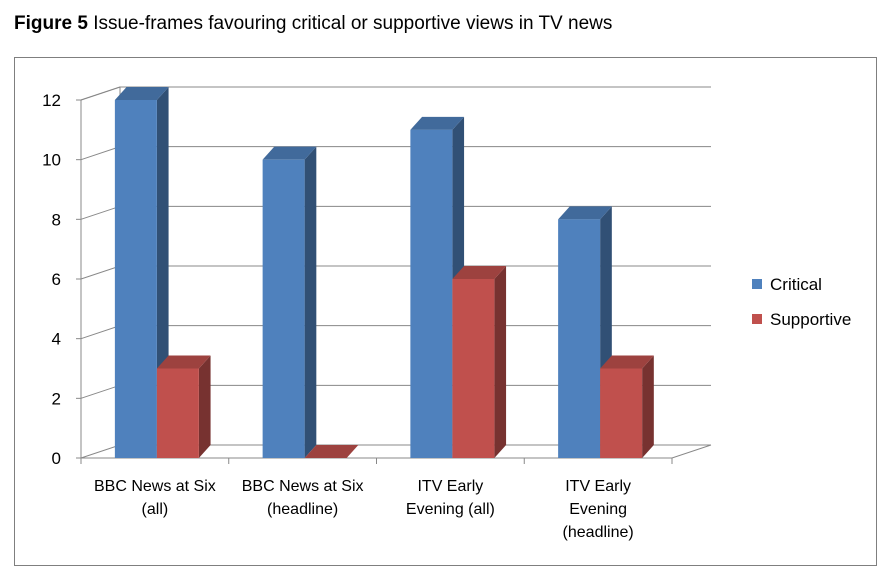 The width and height of the screenshot is (892, 579). I want to click on y-tick-label: 4, so click(56, 339).